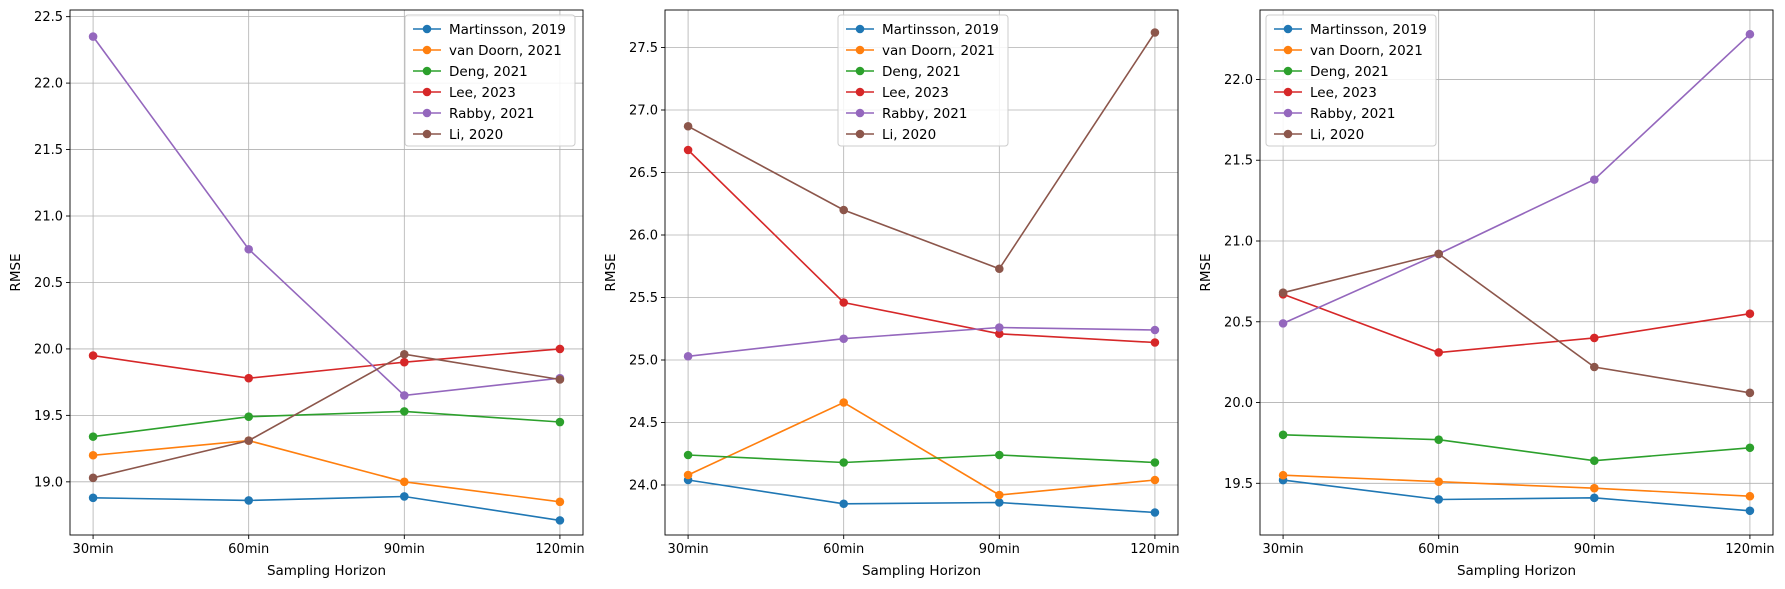 The width and height of the screenshot is (1785, 589). I want to click on y-tick-label: 19.0, so click(48, 482).